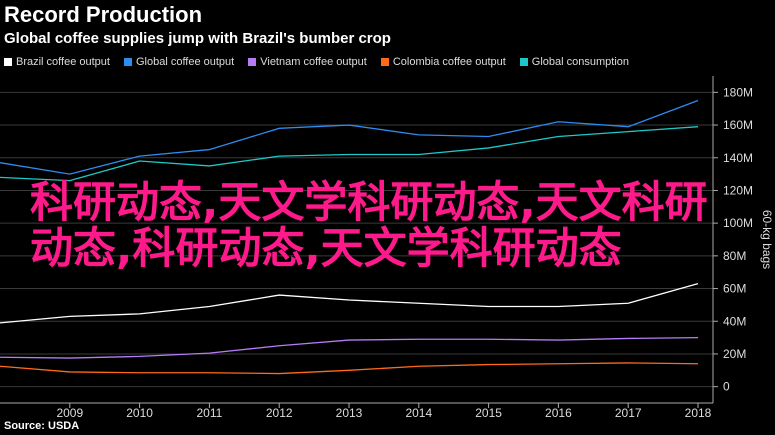 The image size is (775, 435). What do you see at coordinates (42, 426) in the screenshot?
I see `source-note: Source: USDA` at bounding box center [42, 426].